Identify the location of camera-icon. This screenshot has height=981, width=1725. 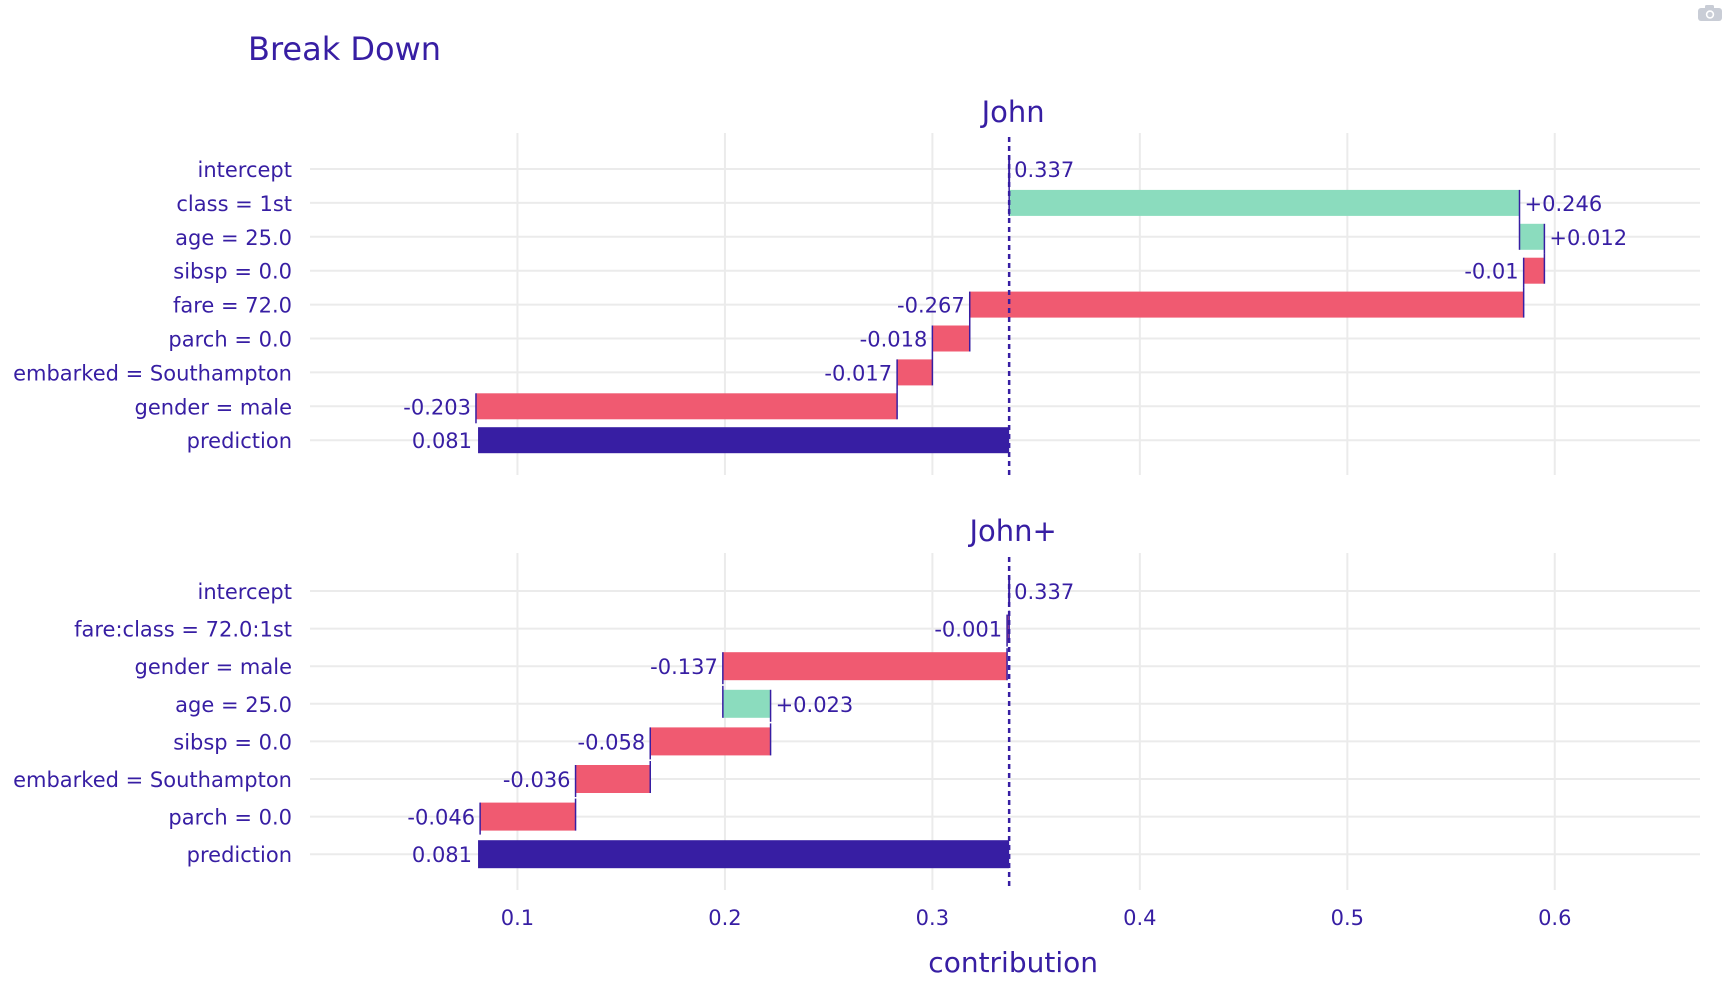
(1710, 13).